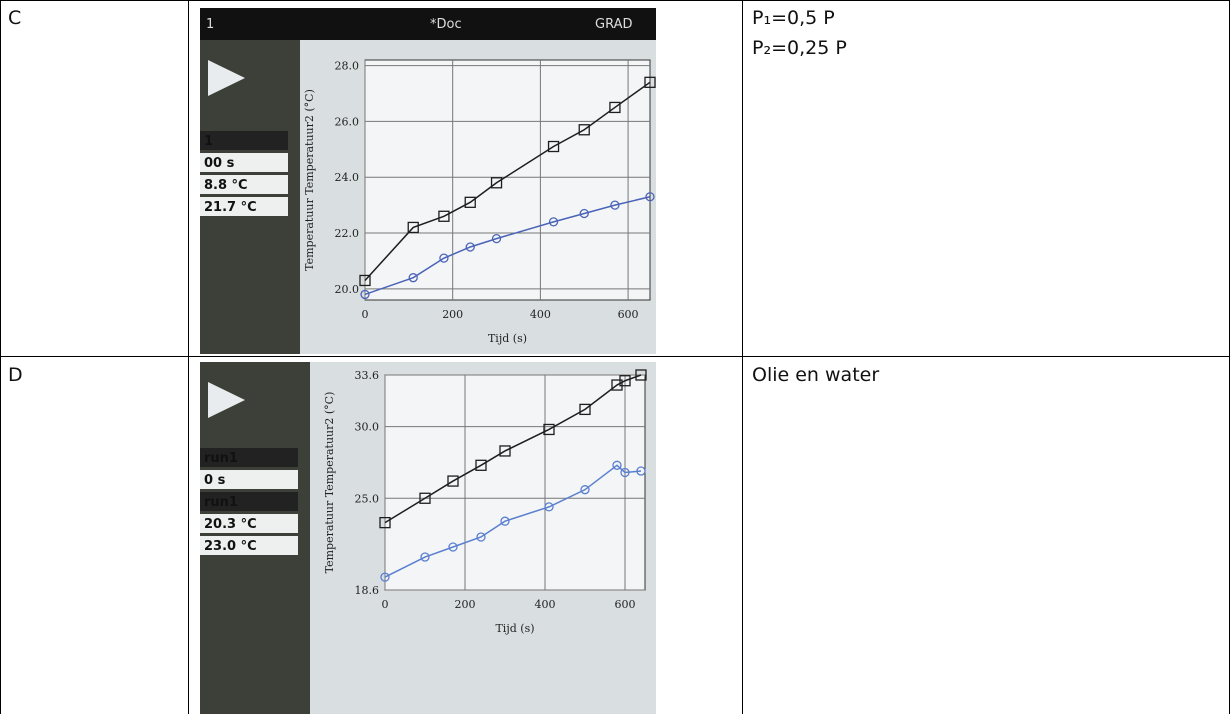 This screenshot has height=714, width=1230. Describe the element at coordinates (367, 498) in the screenshot. I see `y-tick-label: 25.0` at that location.